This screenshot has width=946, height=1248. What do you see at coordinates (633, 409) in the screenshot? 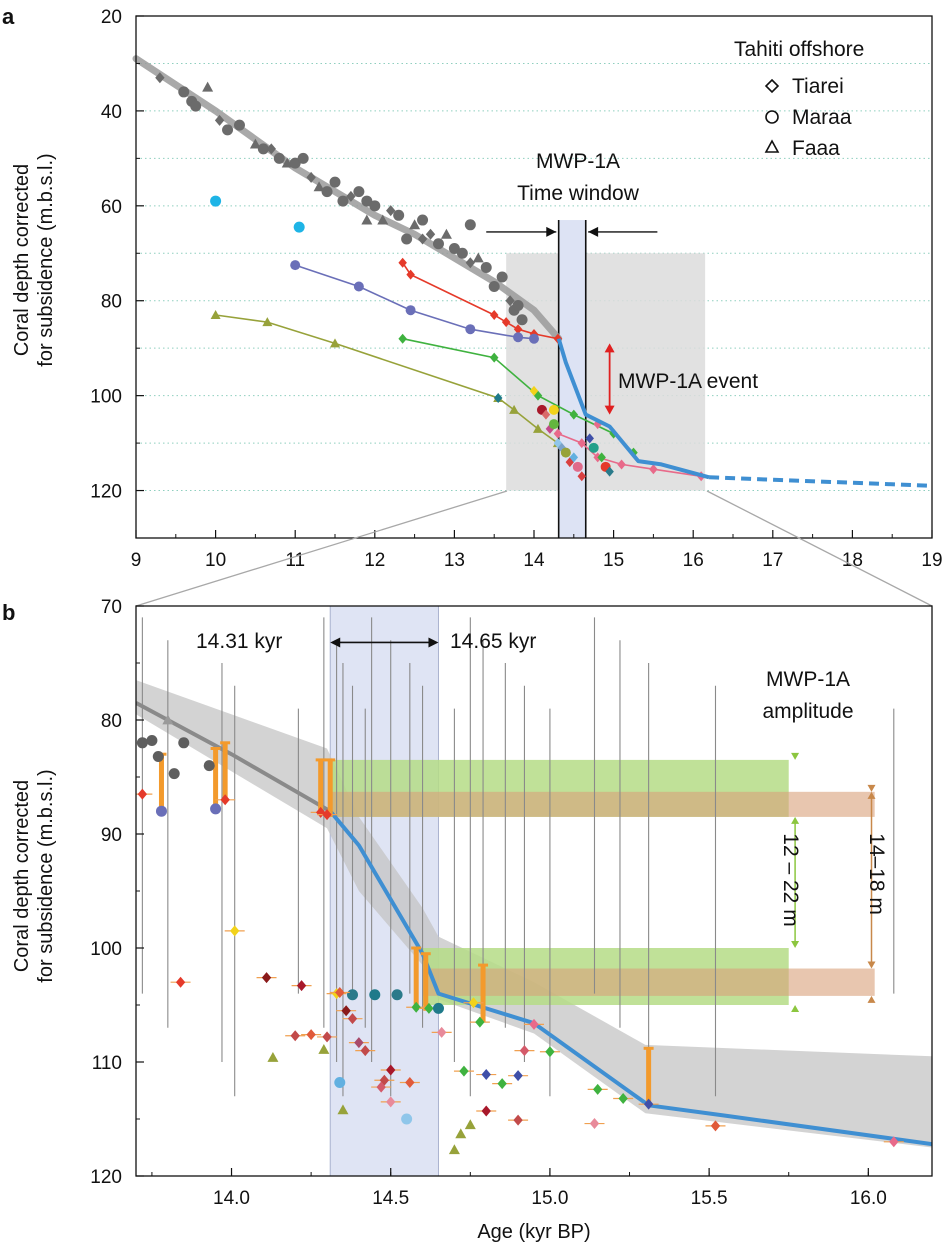
I see `sea-level-curve` at bounding box center [633, 409].